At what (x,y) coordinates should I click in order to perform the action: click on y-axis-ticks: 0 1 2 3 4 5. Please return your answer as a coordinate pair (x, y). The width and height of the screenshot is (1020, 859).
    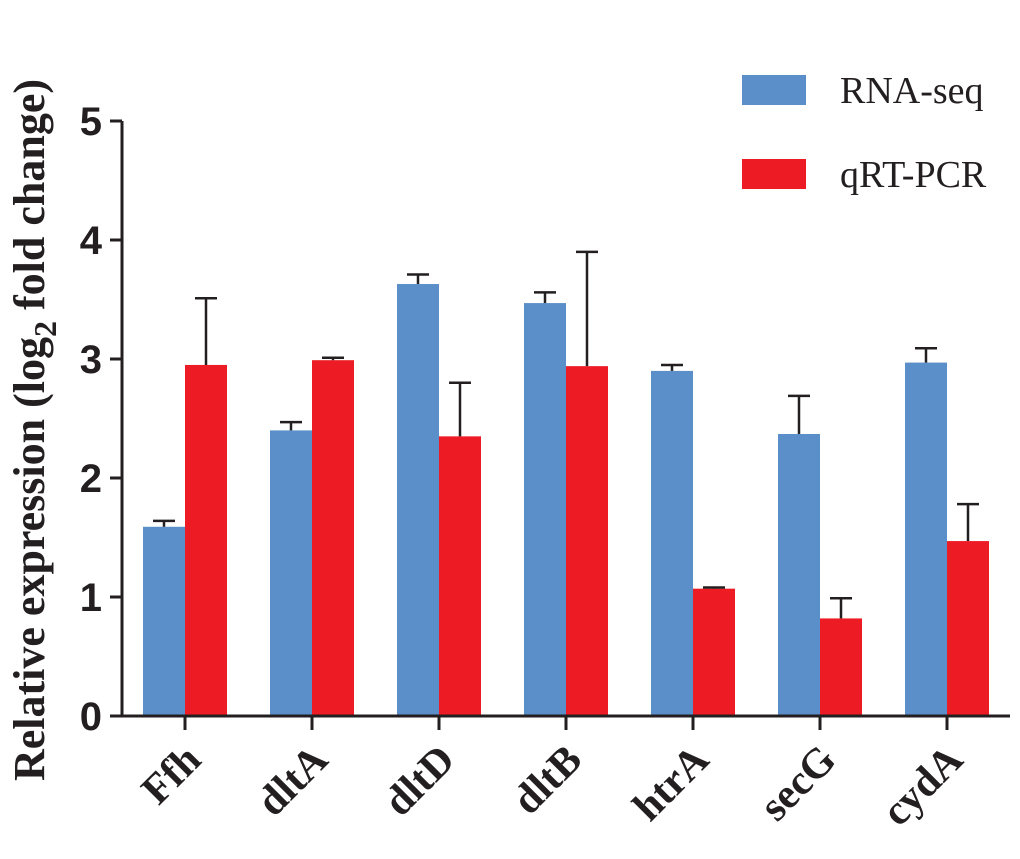
    Looking at the image, I should click on (101, 419).